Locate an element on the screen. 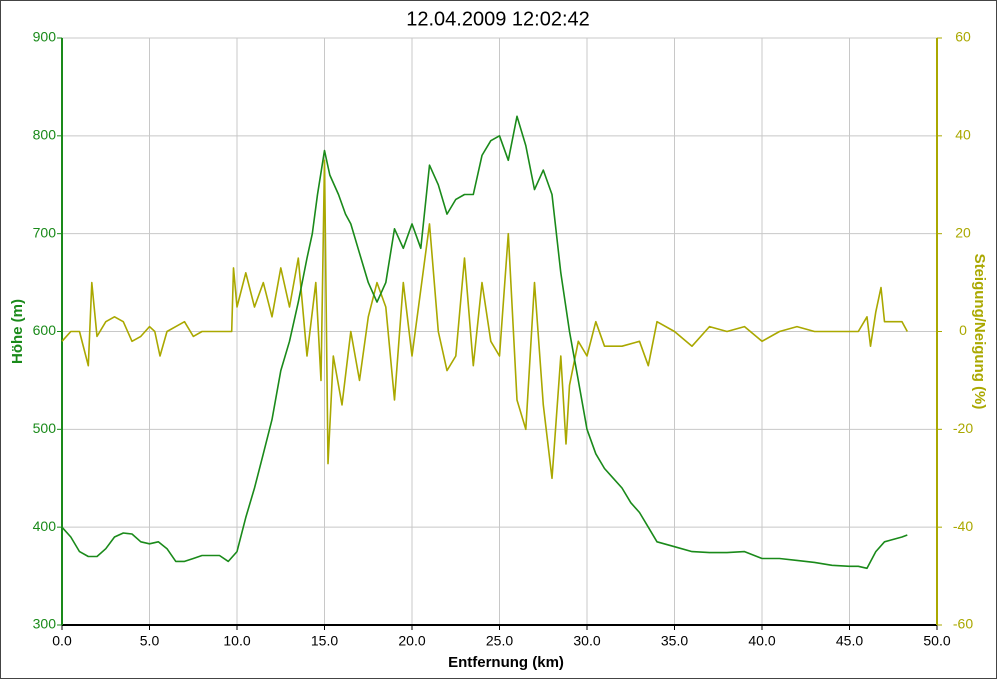 The height and width of the screenshot is (679, 997). y-tick-label: 800 is located at coordinates (45, 135).